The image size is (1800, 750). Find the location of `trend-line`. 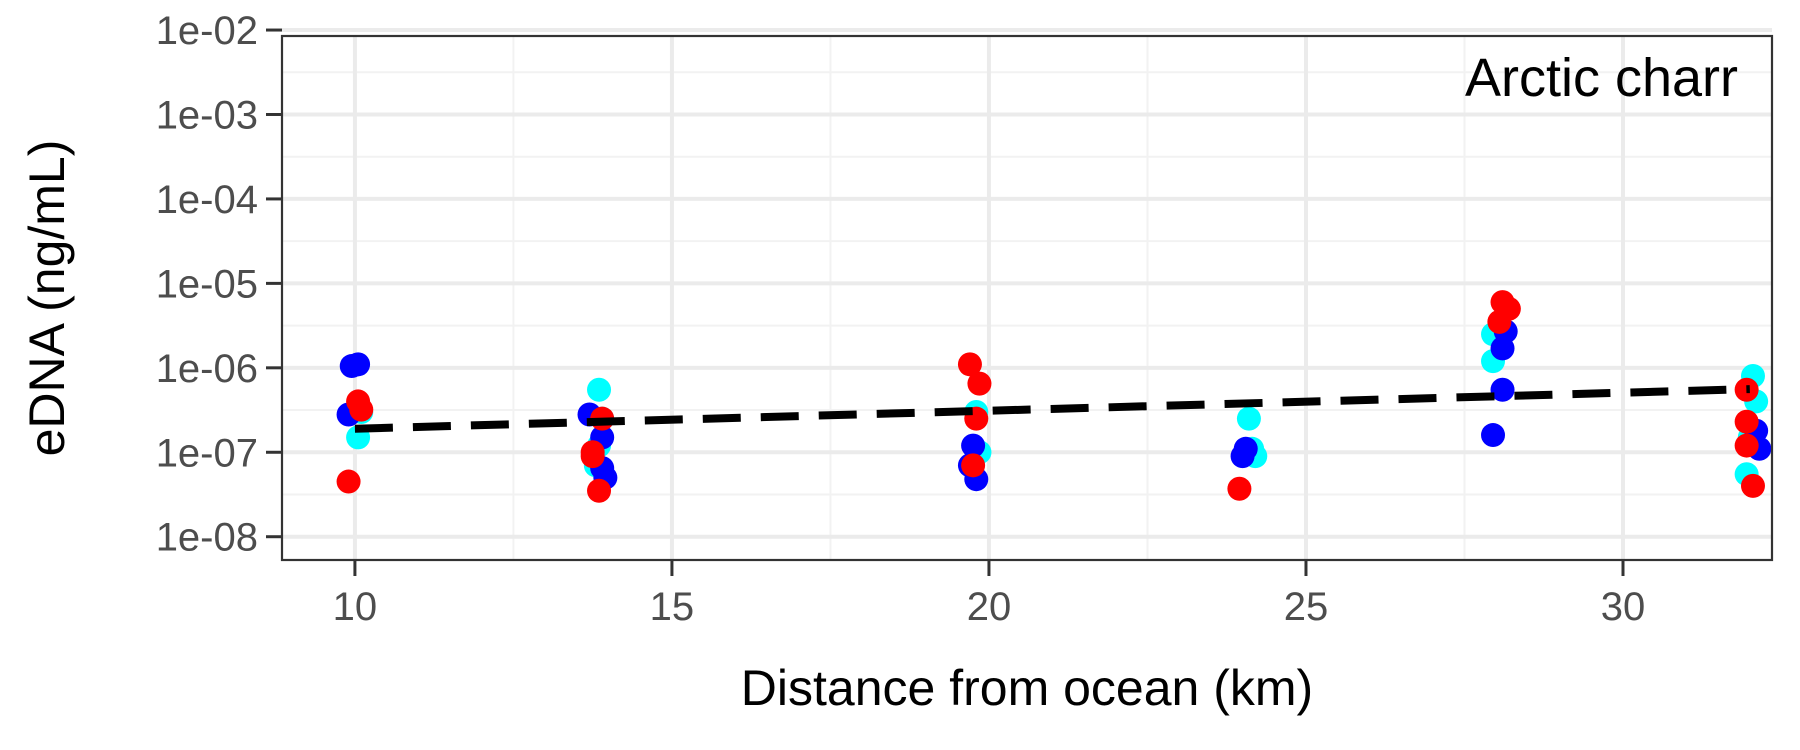

trend-line is located at coordinates (1052, 409).